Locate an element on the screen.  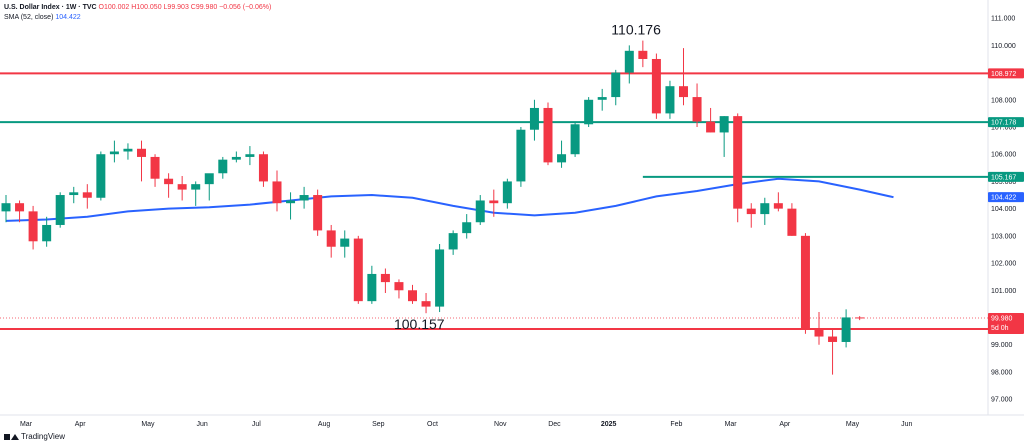
x-tick-label: Apr is located at coordinates (785, 424).